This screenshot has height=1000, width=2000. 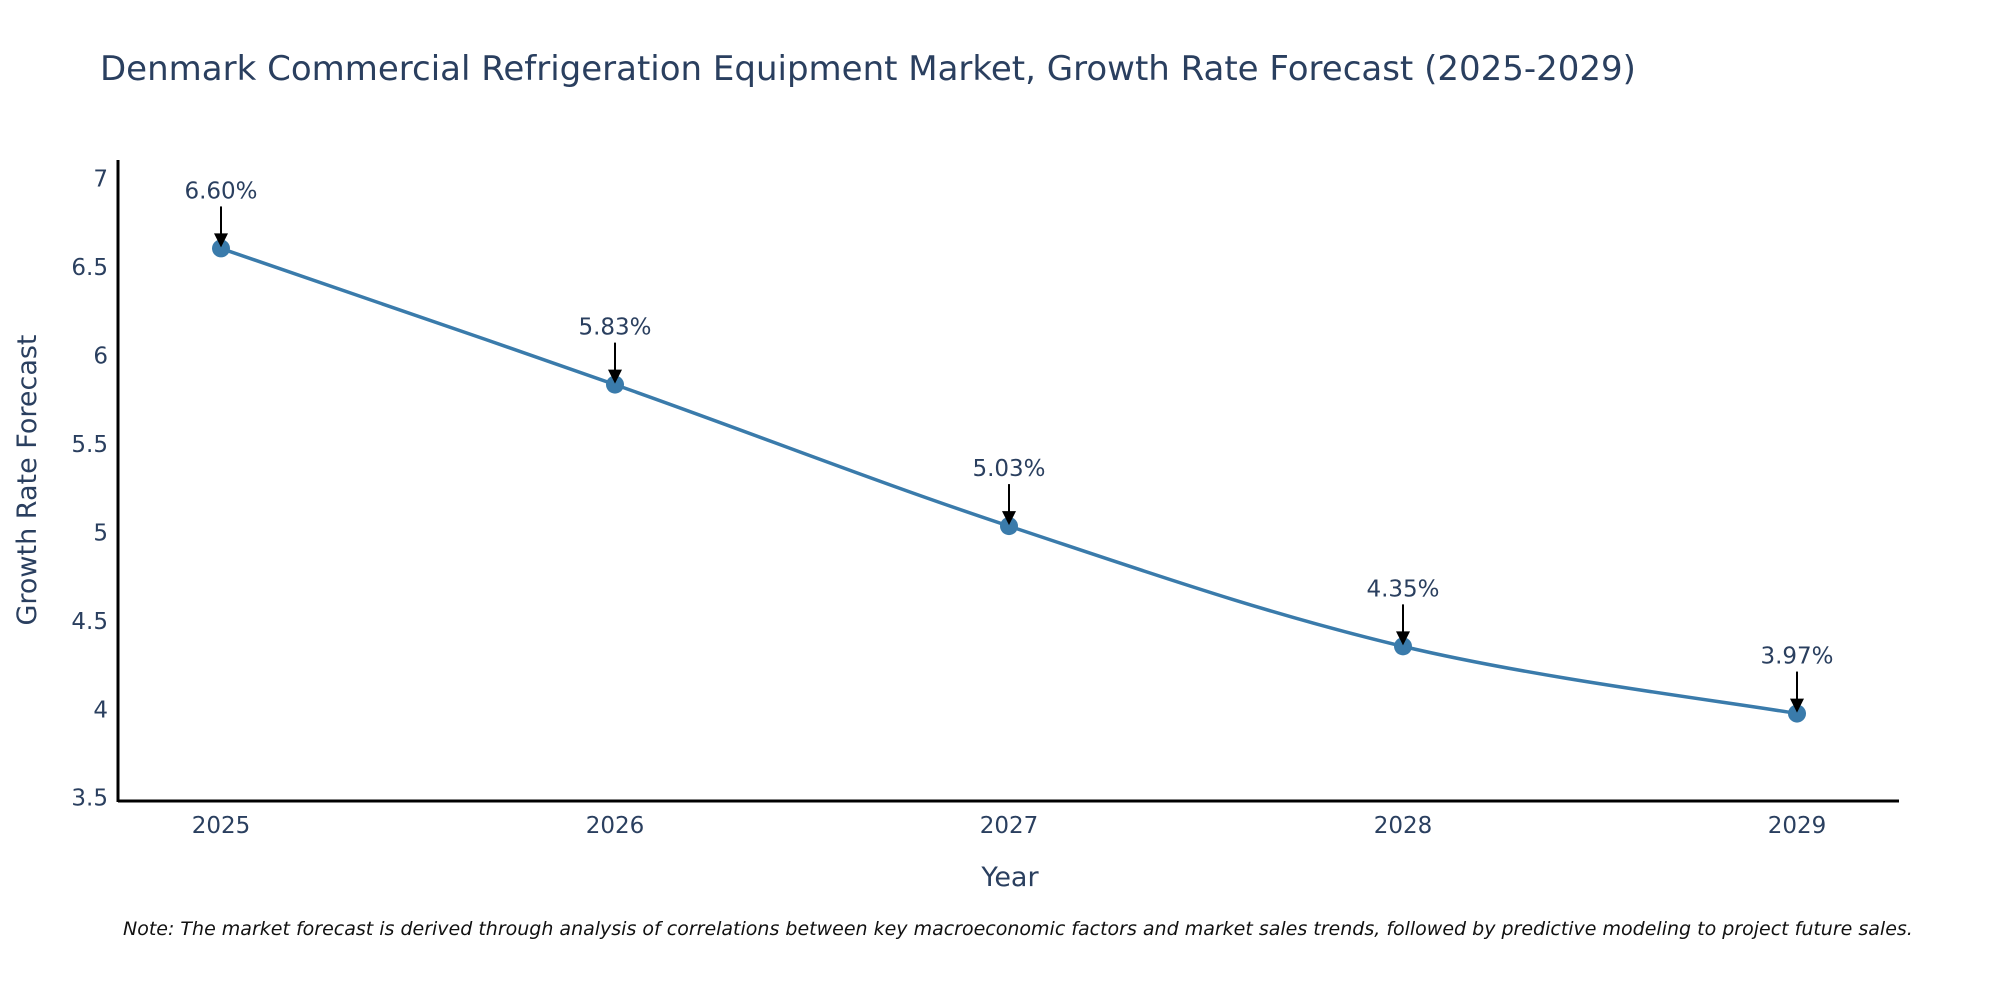 What do you see at coordinates (615, 826) in the screenshot?
I see `x-tick-label: 2026` at bounding box center [615, 826].